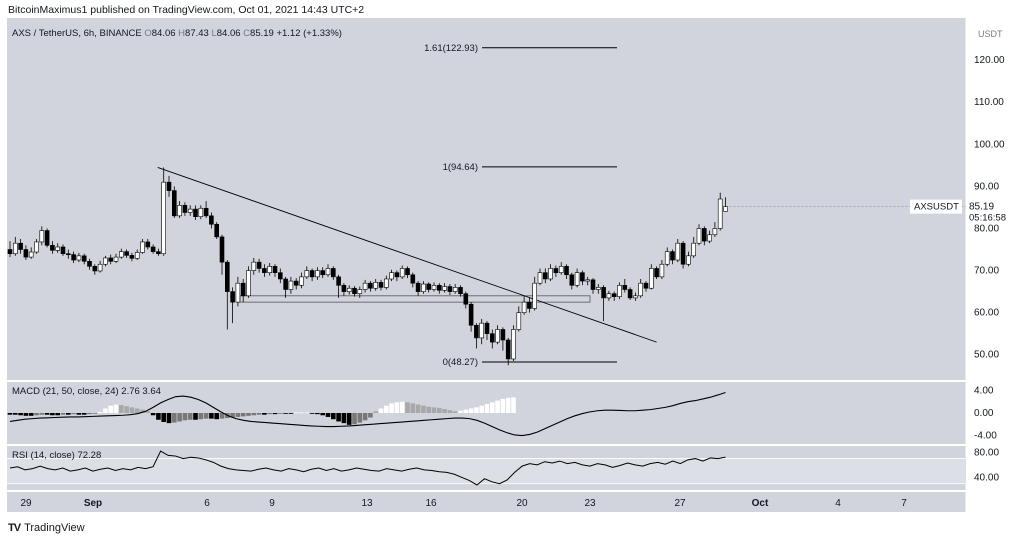  I want to click on macd-tick-label: -4.00, so click(985, 436).